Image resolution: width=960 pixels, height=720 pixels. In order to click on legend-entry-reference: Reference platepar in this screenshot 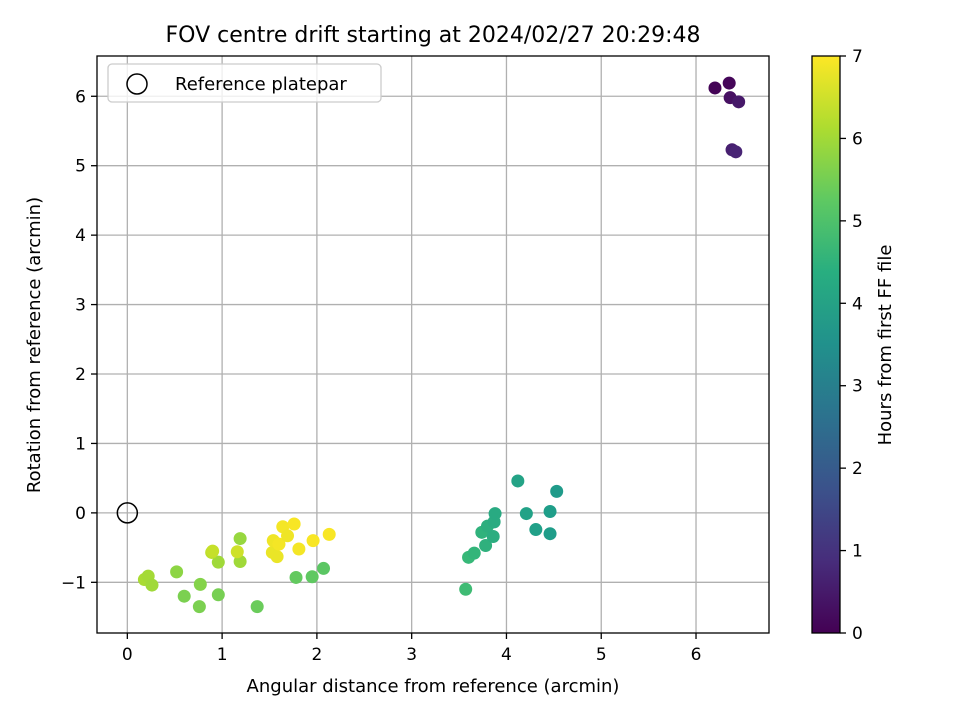, I will do `click(261, 84)`.